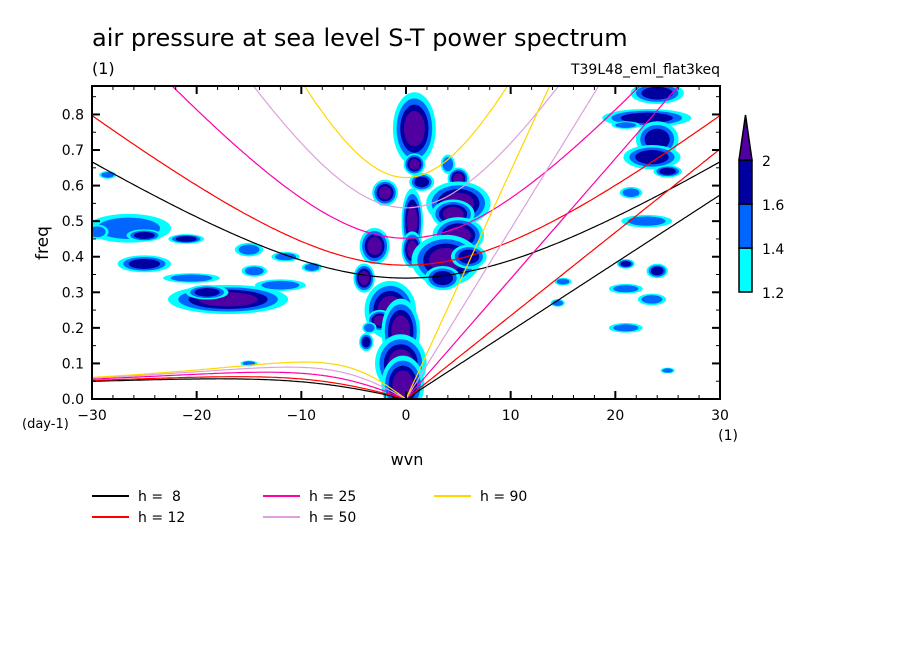  I want to click on x-tick-label: 20, so click(615, 416).